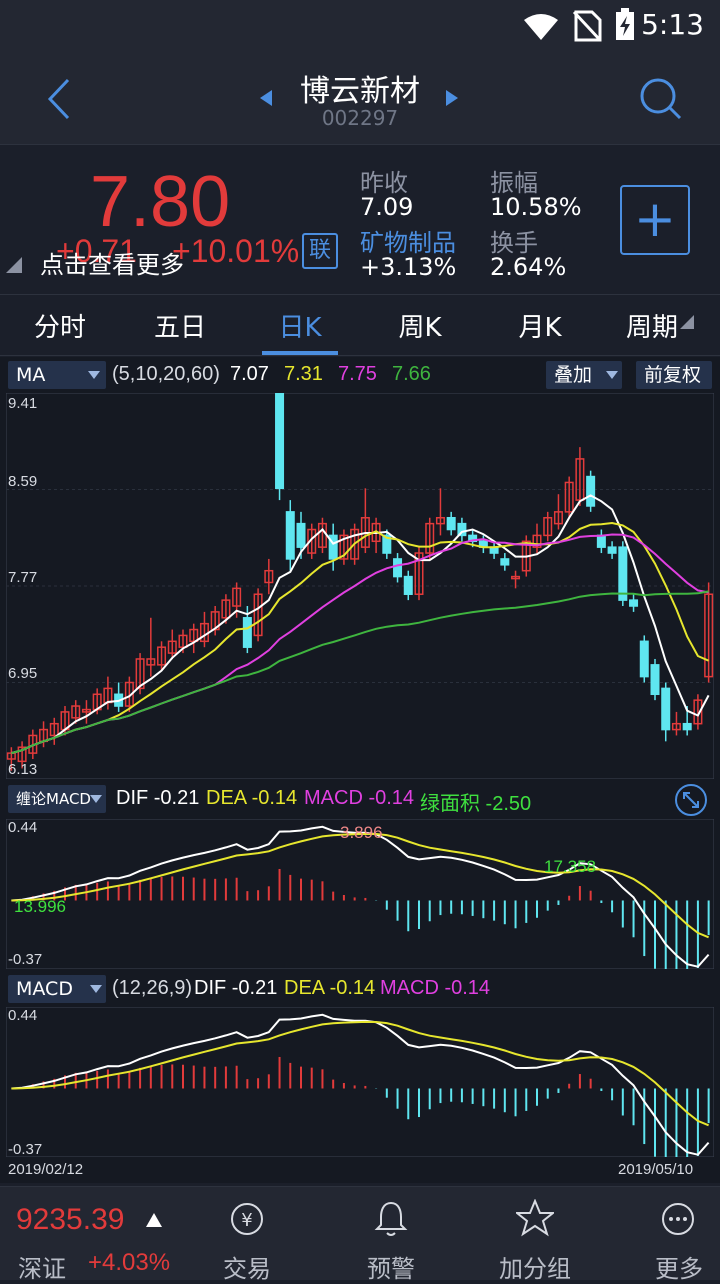  I want to click on link-badge: 联, so click(320, 251).